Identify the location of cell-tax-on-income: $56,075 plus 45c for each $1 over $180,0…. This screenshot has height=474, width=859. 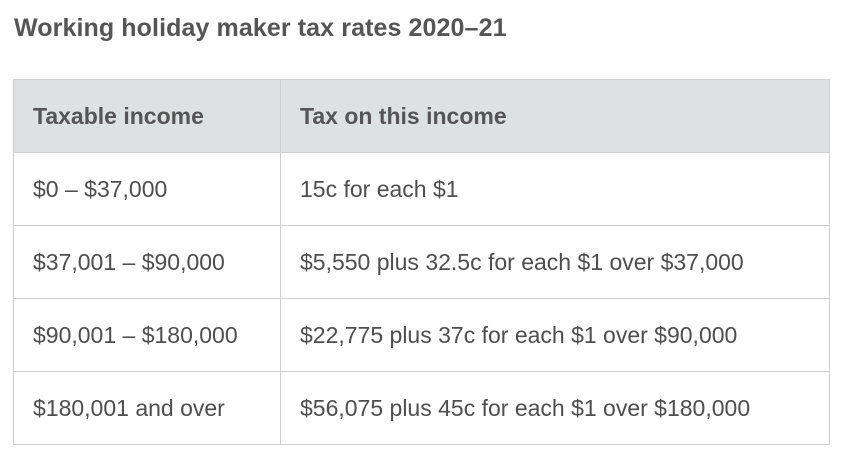
(555, 408).